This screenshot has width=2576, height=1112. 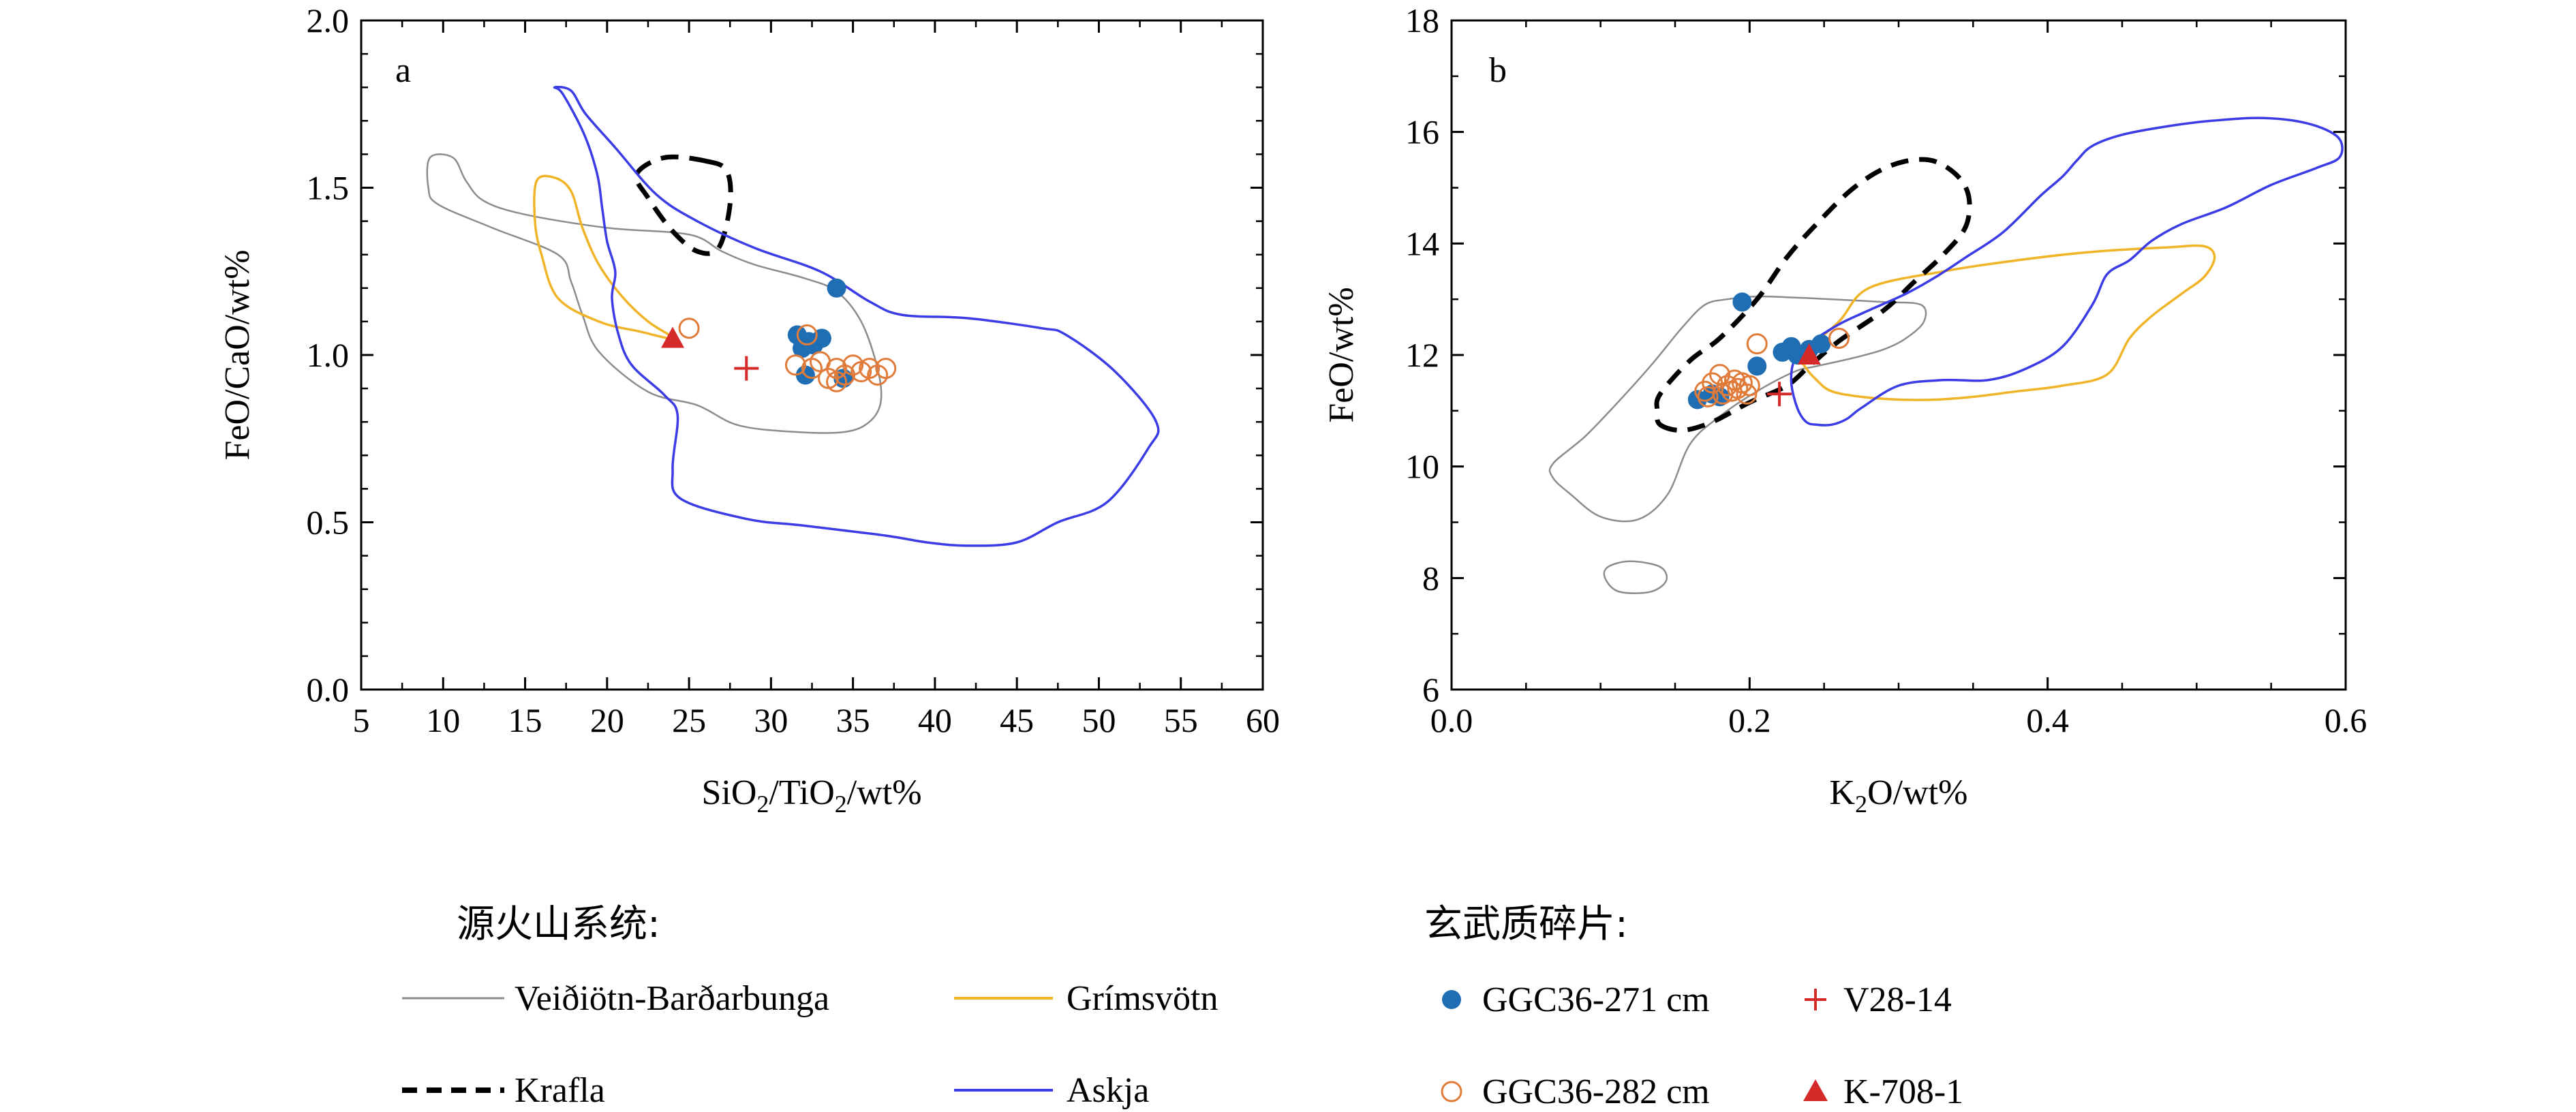 I want to click on panel-a-xtick-label: 60, so click(x=1263, y=720).